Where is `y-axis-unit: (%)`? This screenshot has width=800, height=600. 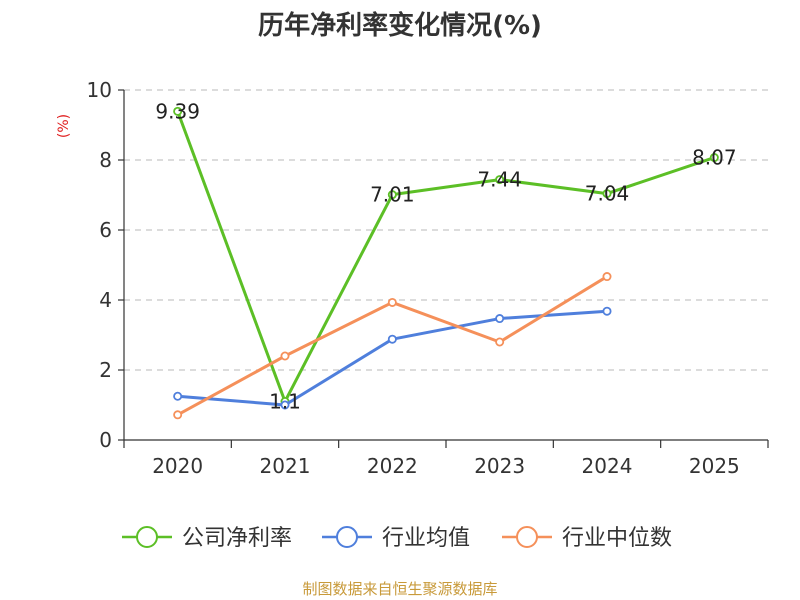 y-axis-unit: (%) is located at coordinates (64, 126).